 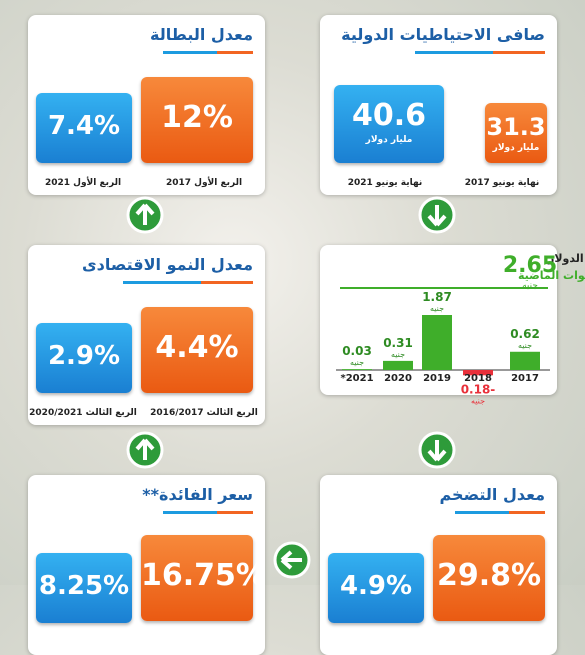 I want to click on total: 2.65, so click(x=530, y=265).